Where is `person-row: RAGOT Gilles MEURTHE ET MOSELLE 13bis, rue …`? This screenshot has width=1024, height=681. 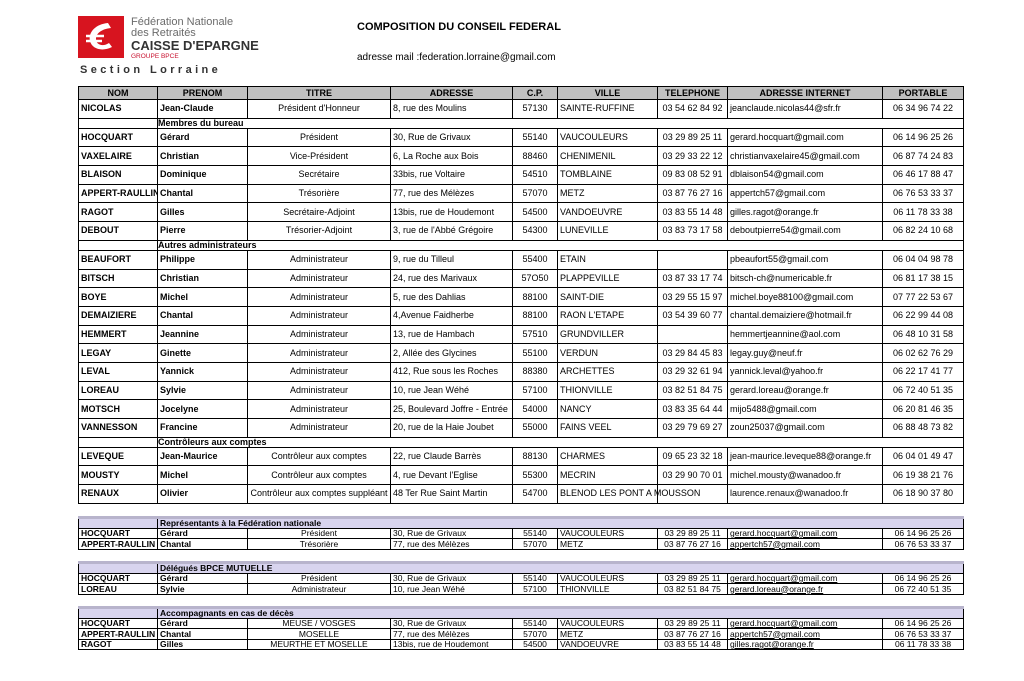 person-row: RAGOT Gilles MEURTHE ET MOSELLE 13bis, rue … is located at coordinates (521, 644).